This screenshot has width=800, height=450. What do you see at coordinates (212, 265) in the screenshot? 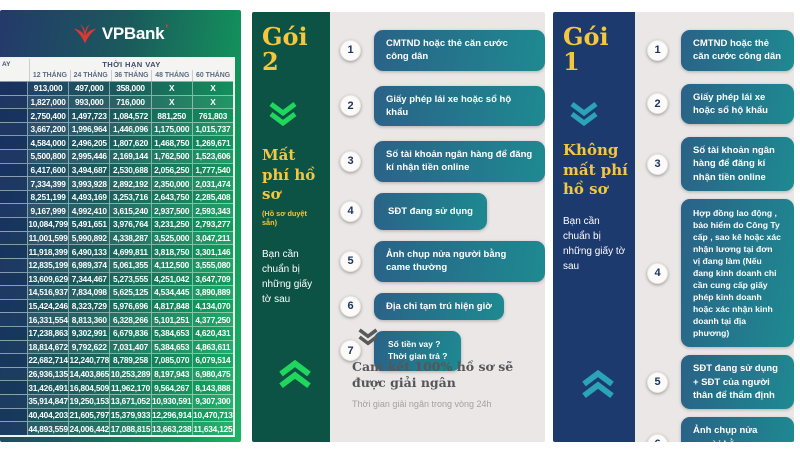
I see `table-cell: 3,555,080` at bounding box center [212, 265].